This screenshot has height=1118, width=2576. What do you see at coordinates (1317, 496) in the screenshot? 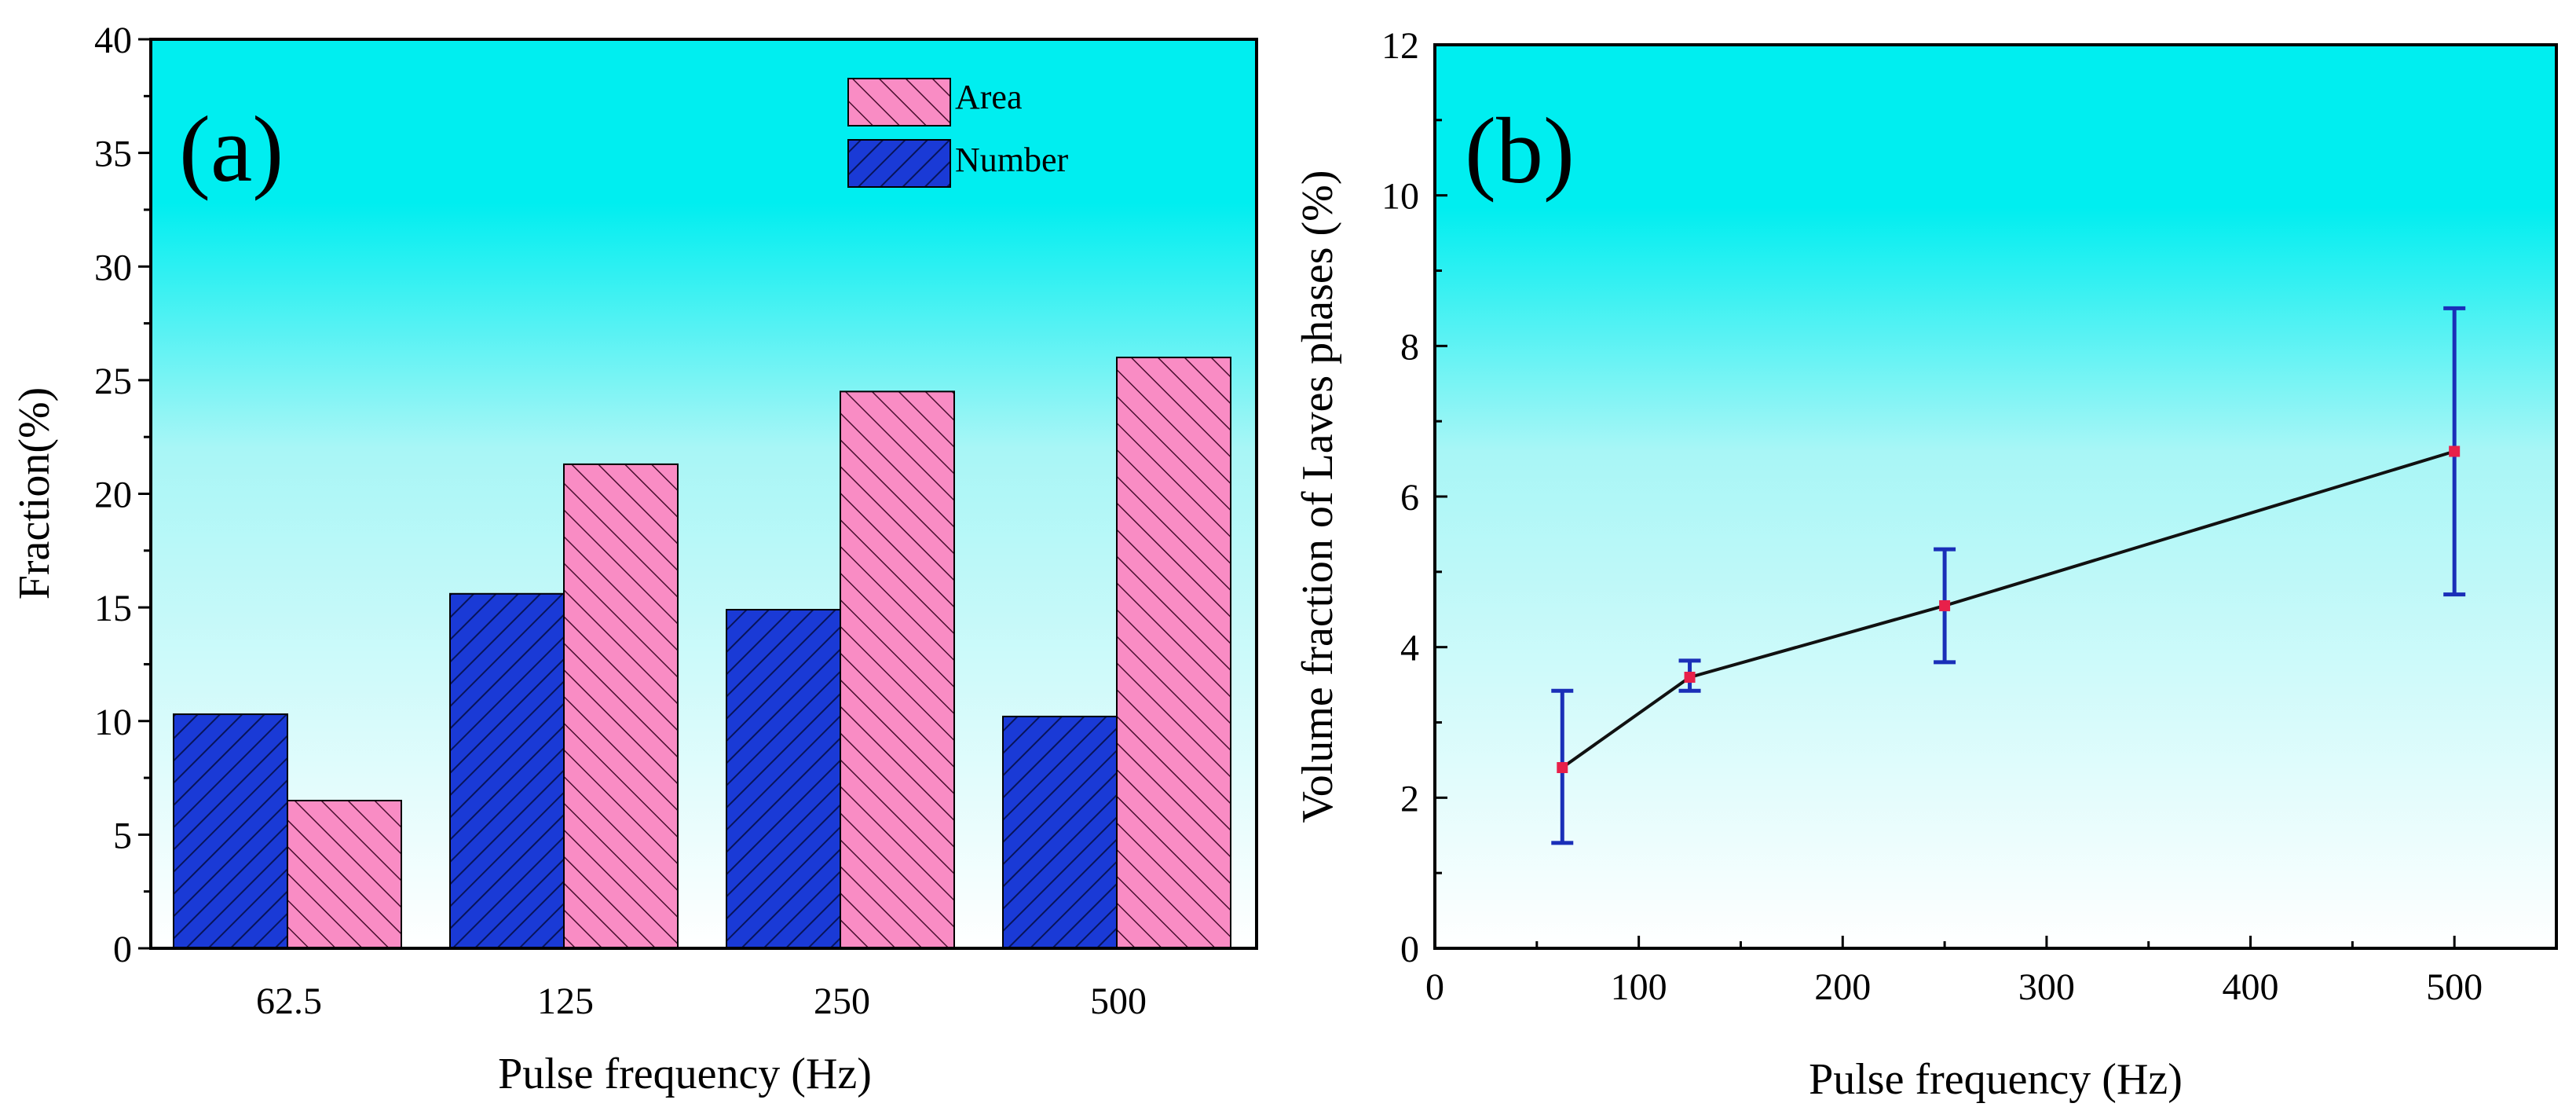
I see `panel-b-y-axis-title: Volume fraction of Laves phases (%)` at bounding box center [1317, 496].